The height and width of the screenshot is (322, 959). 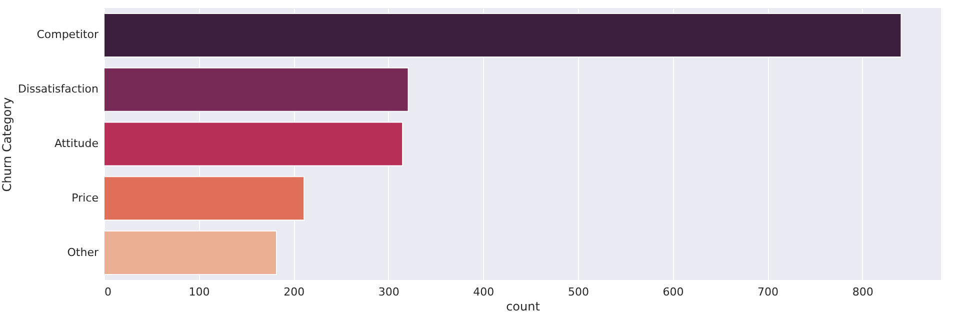 What do you see at coordinates (768, 292) in the screenshot?
I see `x-tick-label: 700` at bounding box center [768, 292].